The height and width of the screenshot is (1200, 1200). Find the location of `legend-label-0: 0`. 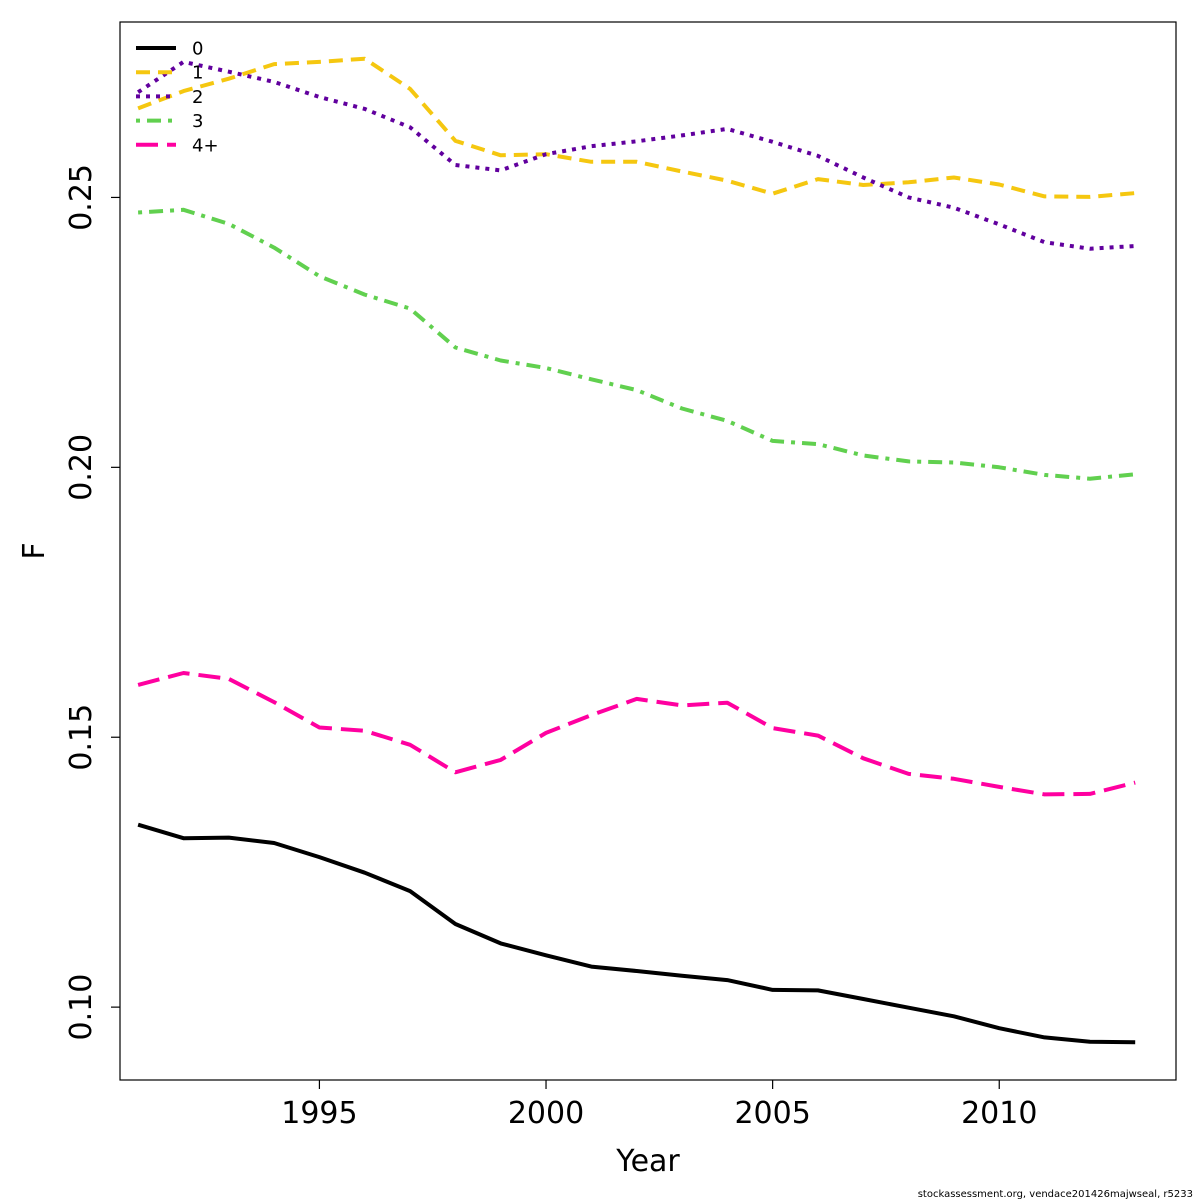

legend-label-0: 0 is located at coordinates (197, 49).